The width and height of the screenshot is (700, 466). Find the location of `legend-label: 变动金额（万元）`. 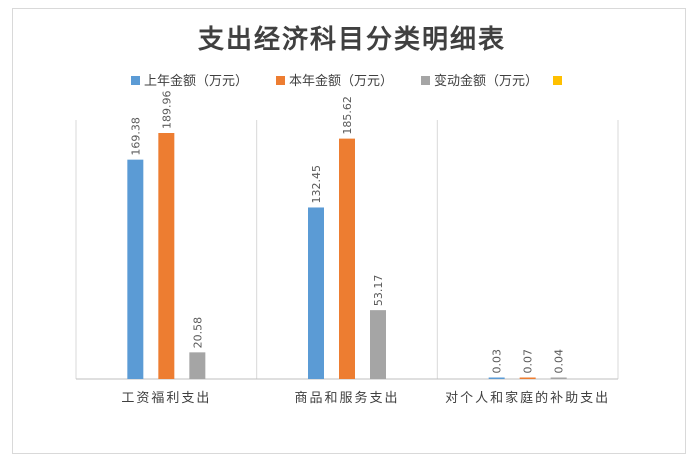

legend-label: 变动金额（万元） is located at coordinates (486, 81).